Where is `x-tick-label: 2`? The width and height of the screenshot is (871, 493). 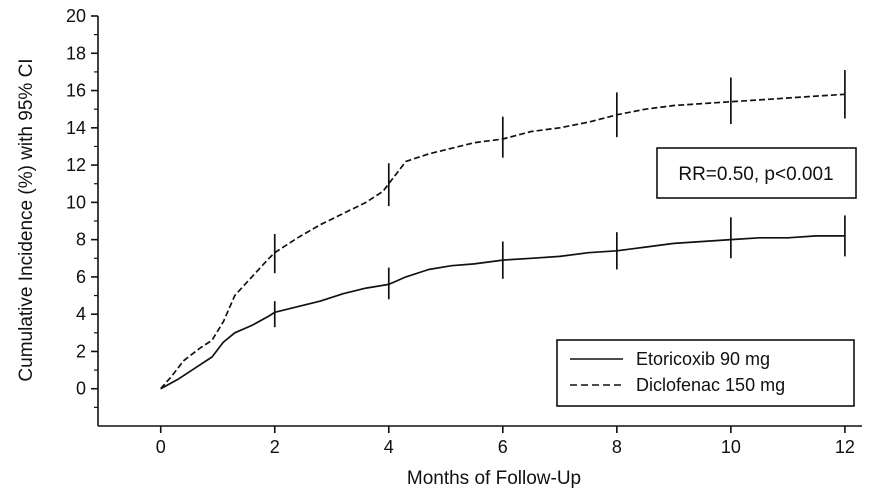
x-tick-label: 2 is located at coordinates (275, 447).